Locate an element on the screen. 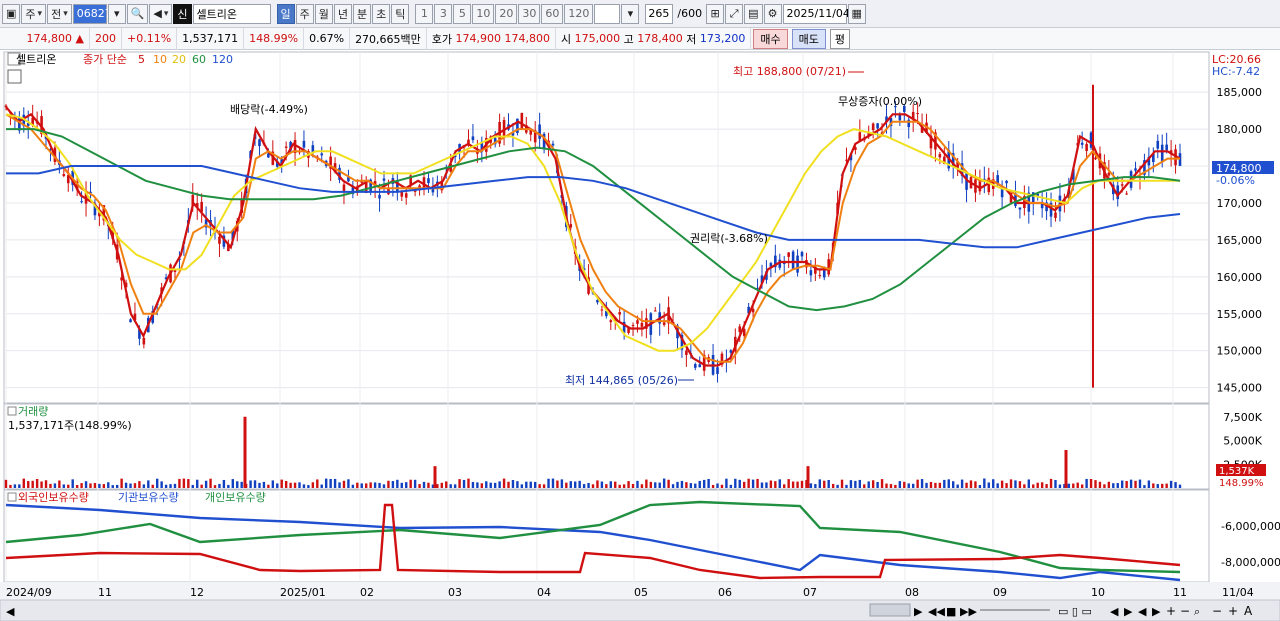  gear-icon: ⚙ is located at coordinates (772, 13).